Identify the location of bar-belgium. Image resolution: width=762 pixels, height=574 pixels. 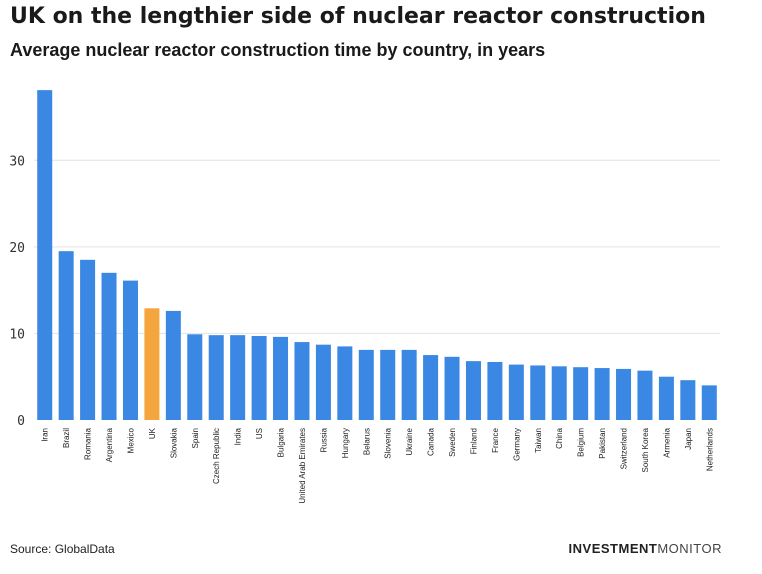
(581, 393).